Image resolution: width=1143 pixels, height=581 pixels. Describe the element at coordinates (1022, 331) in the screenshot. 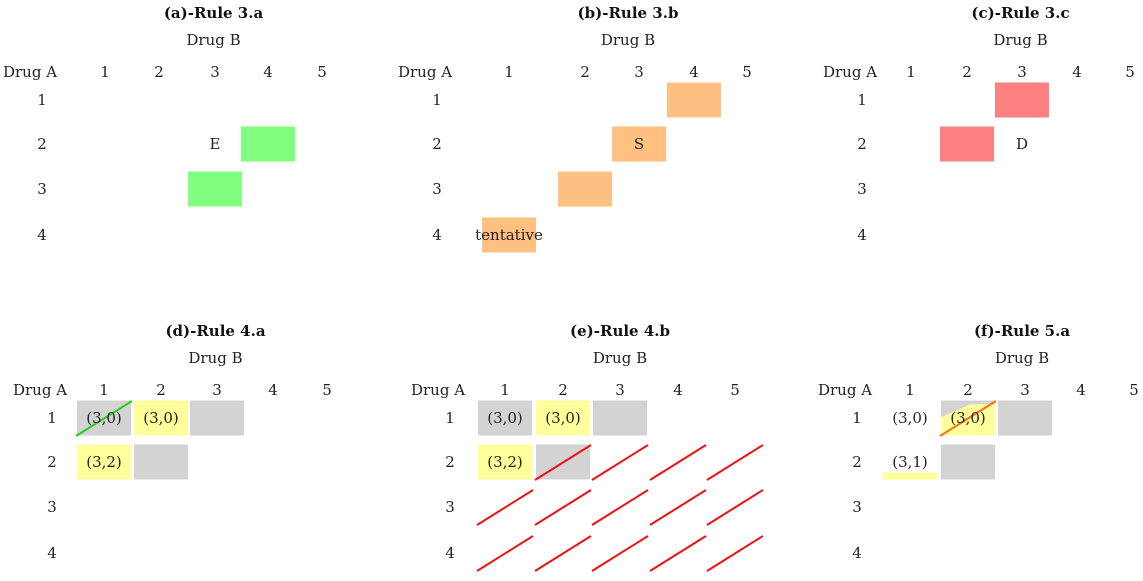

I see `panel-title: (f)-Rule 5.a` at that location.